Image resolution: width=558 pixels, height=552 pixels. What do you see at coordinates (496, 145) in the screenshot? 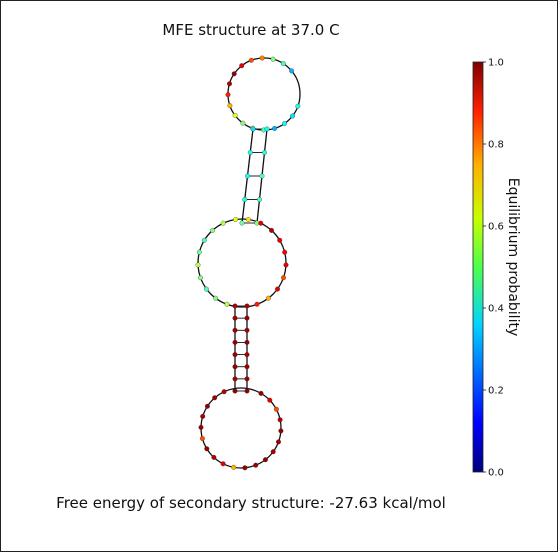
I see `colorbar-tick-label: 0.8` at bounding box center [496, 145].